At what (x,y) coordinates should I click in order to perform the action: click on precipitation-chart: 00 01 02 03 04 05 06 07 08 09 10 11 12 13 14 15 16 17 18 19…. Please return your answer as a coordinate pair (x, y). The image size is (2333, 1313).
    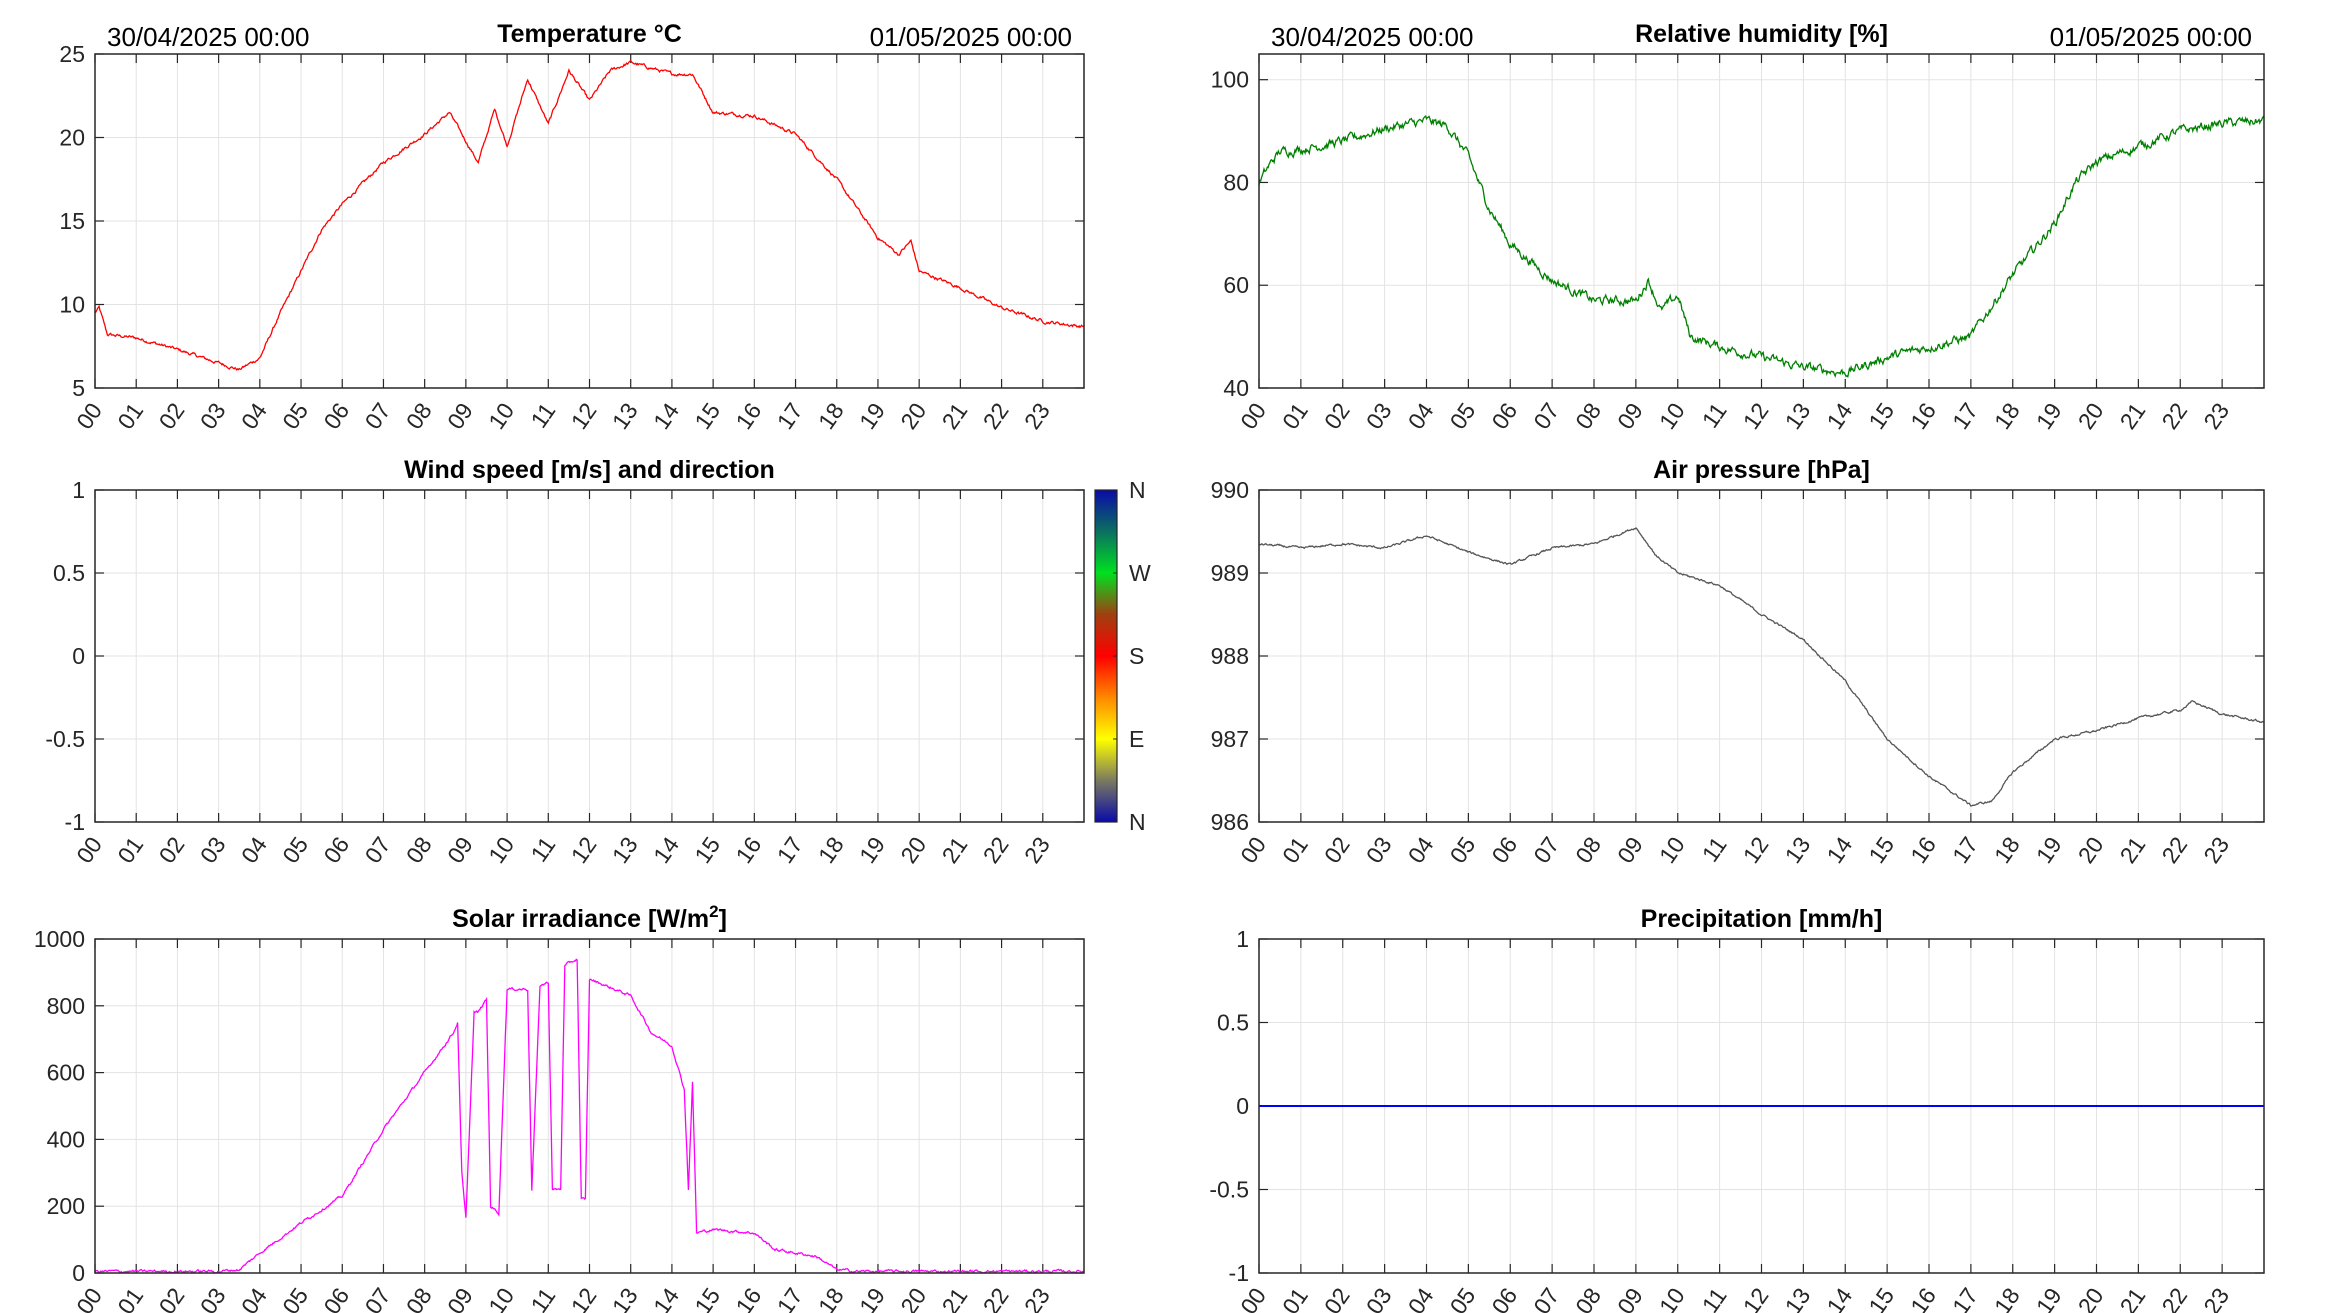
    Looking at the image, I should click on (1737, 1109).